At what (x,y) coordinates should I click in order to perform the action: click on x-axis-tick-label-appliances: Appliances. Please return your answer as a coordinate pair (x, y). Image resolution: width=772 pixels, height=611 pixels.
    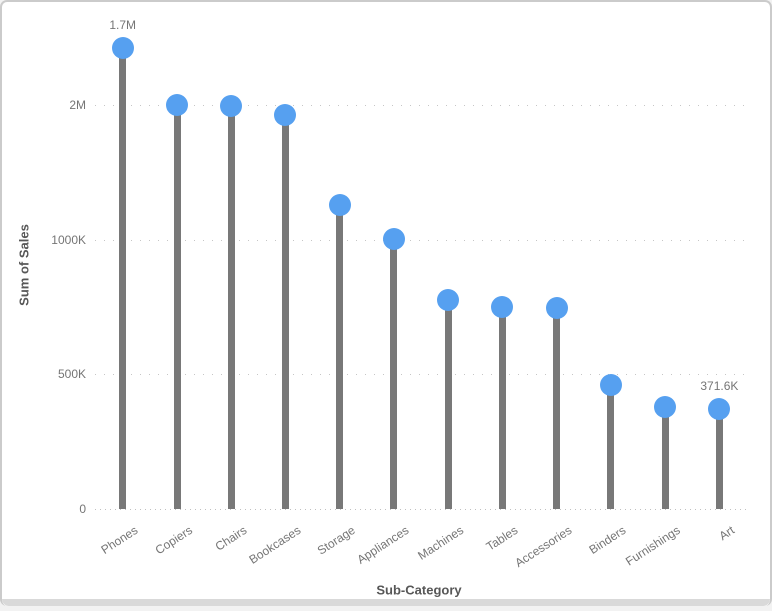
    Looking at the image, I should click on (383, 545).